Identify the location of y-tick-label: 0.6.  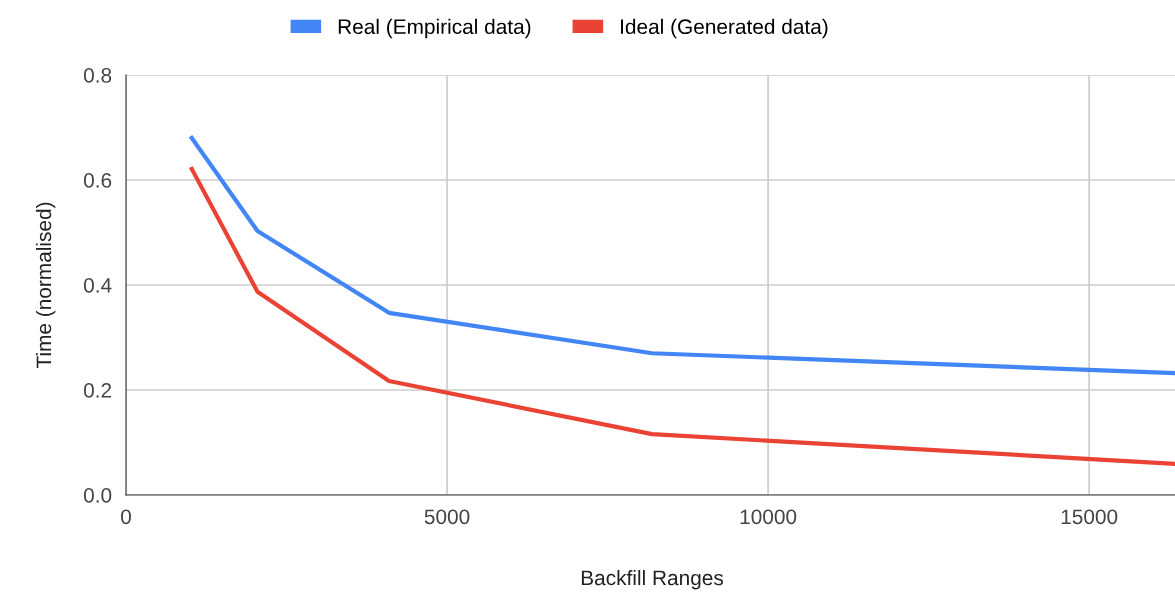
(97, 180).